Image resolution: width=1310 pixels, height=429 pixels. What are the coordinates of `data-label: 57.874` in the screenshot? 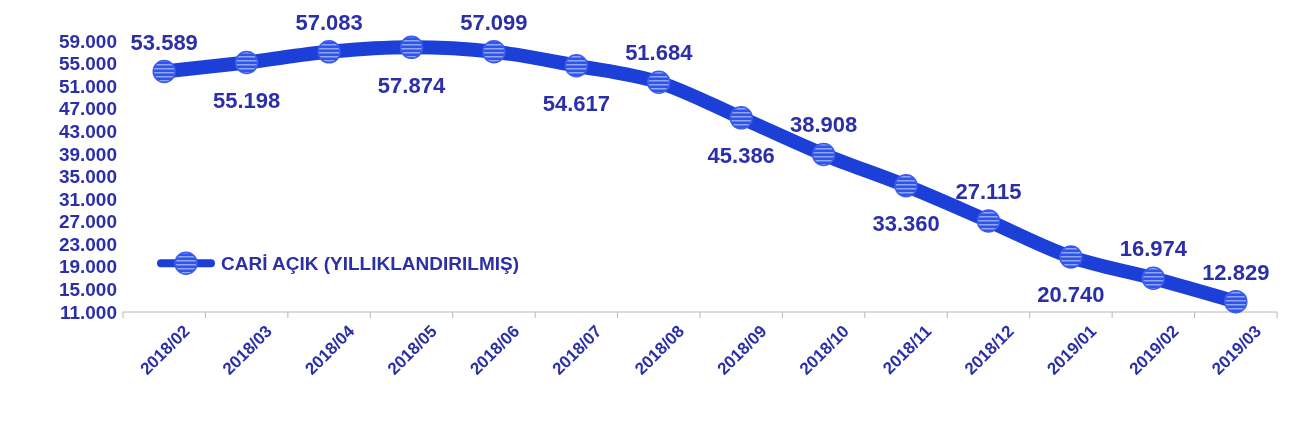 It's located at (411, 85).